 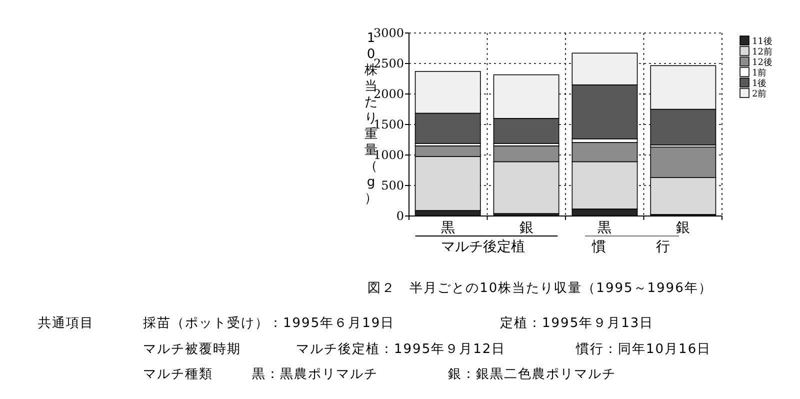 I want to click on text: 図２ 半月ごとの10株当たり収量（1995～1996年）, so click(x=540, y=288).